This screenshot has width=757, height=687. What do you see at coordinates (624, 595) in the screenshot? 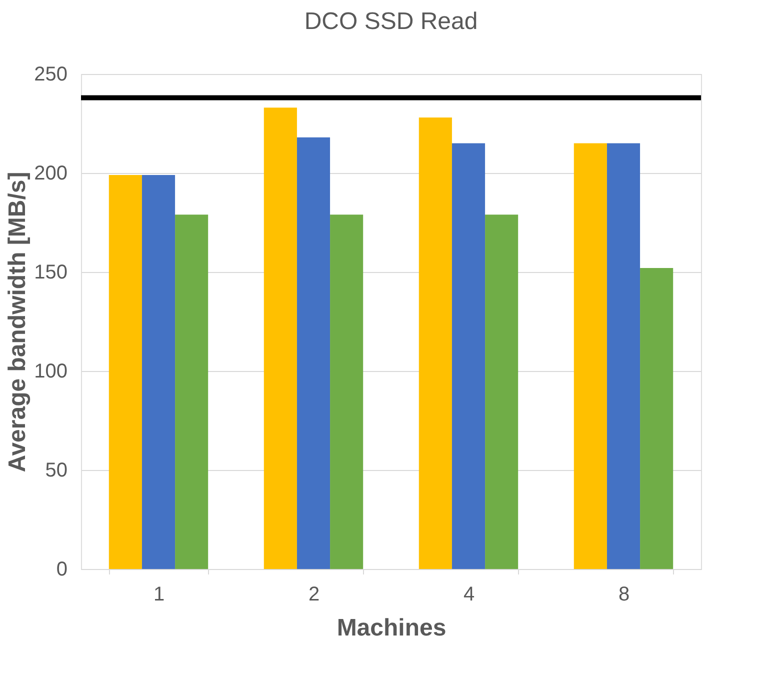
I see `x-tick-label: 8` at bounding box center [624, 595].